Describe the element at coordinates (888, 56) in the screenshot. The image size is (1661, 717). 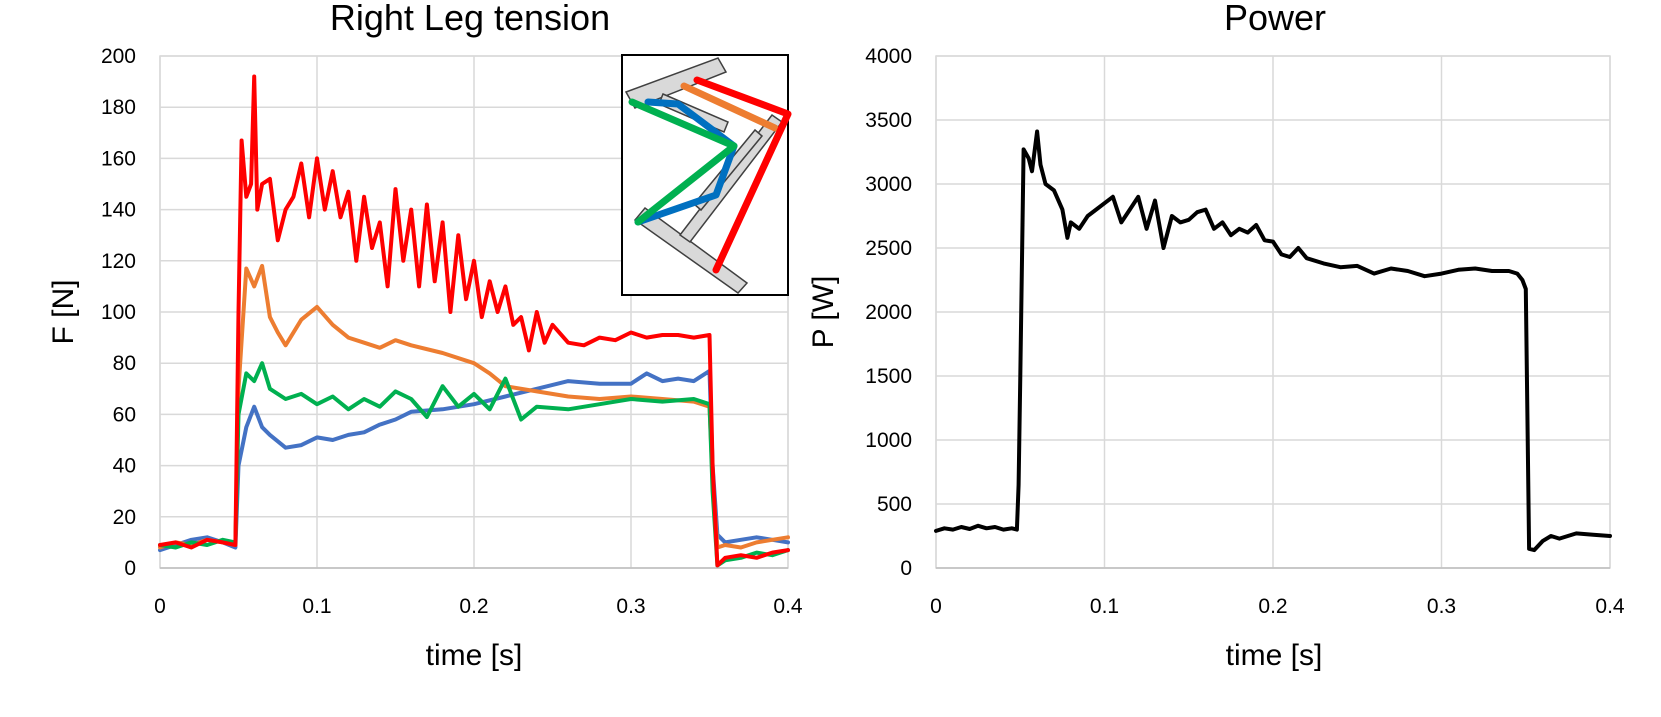
I see `power-y-tick-label: 4000` at that location.